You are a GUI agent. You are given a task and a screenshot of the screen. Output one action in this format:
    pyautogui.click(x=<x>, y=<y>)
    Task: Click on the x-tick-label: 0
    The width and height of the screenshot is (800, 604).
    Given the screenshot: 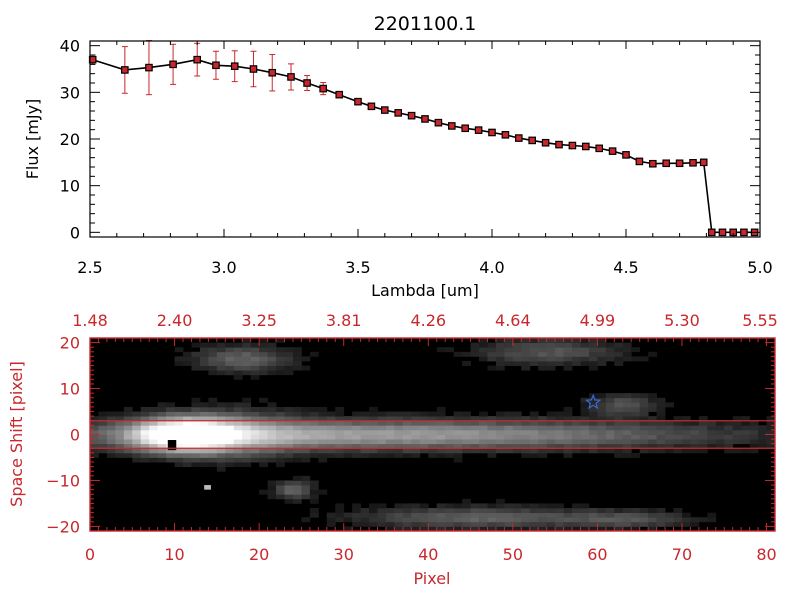 What is the action you would take?
    pyautogui.click(x=90, y=554)
    